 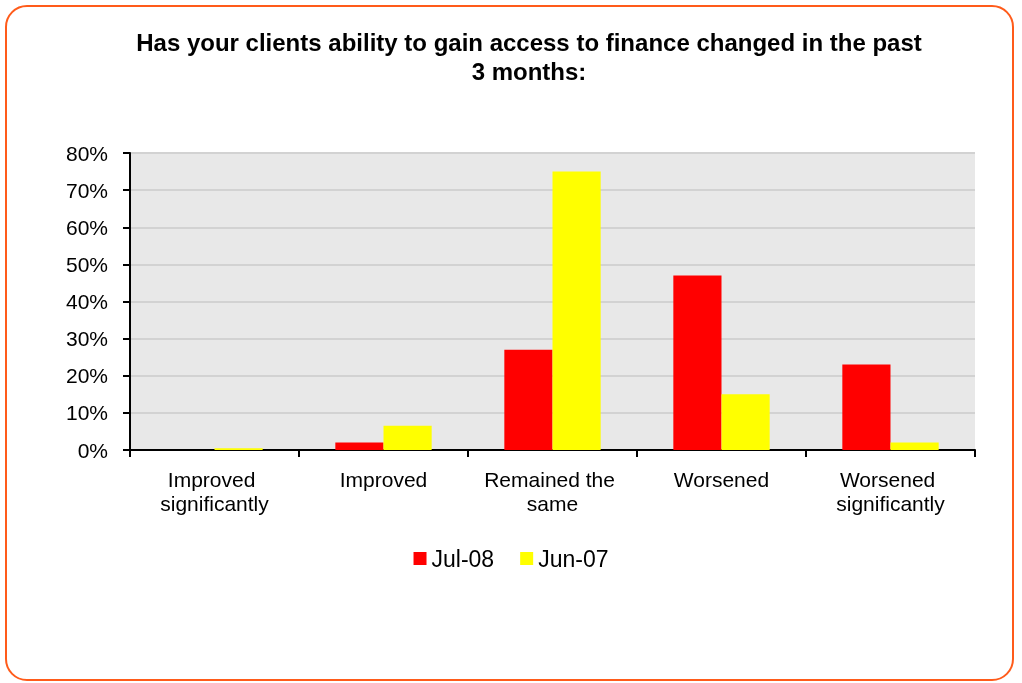 I want to click on y-tick-label: 60%, so click(x=86, y=227).